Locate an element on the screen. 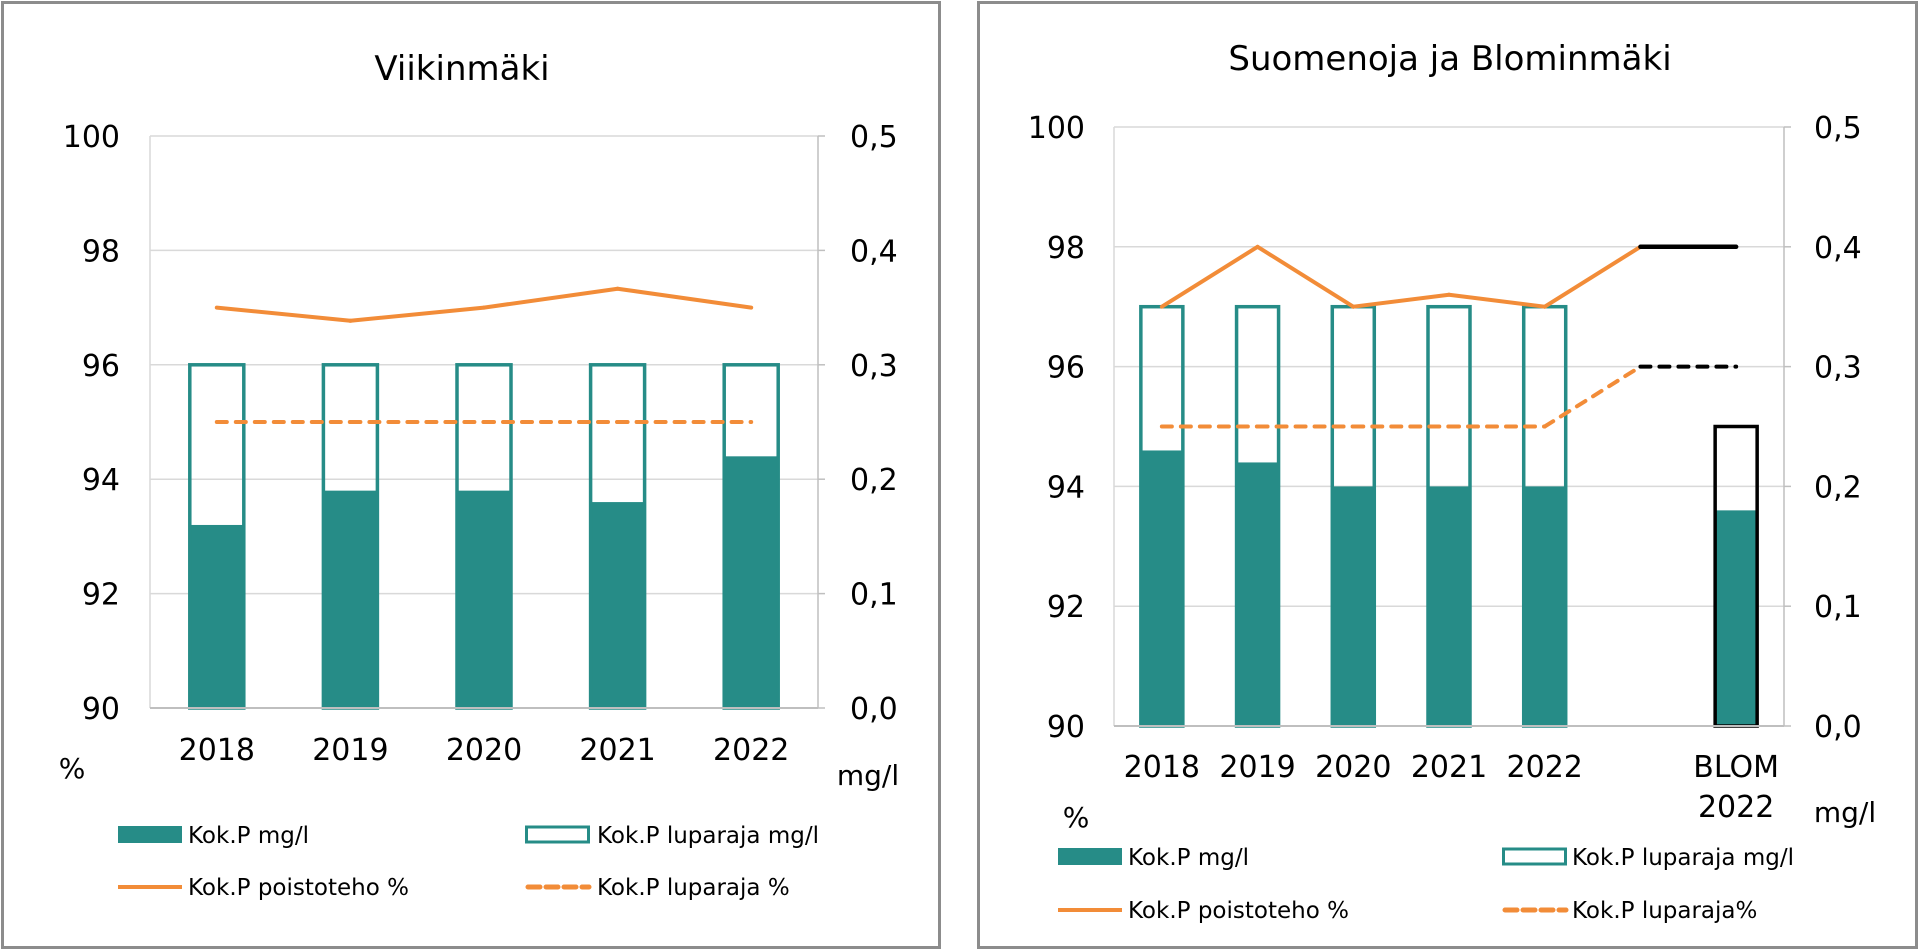 The width and height of the screenshot is (1920, 951). legend-item: Kok.P luparaja % is located at coordinates (657, 888).